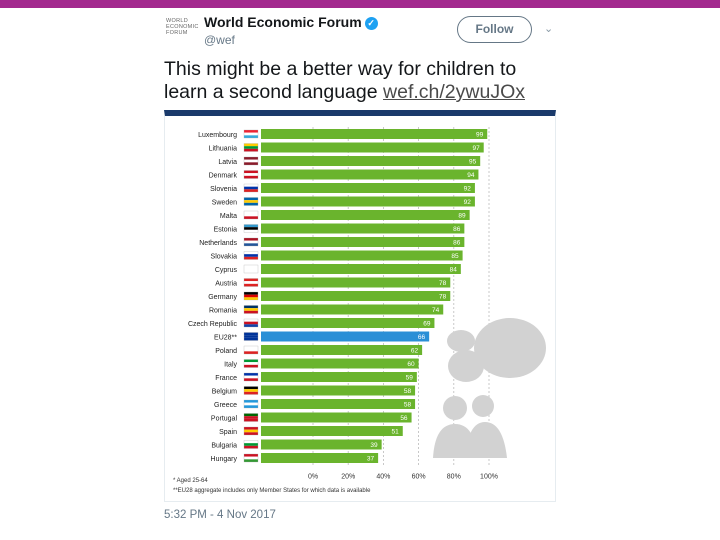 The width and height of the screenshot is (720, 540). Describe the element at coordinates (480, 135) in the screenshot. I see `bar-value-label: 99` at that location.